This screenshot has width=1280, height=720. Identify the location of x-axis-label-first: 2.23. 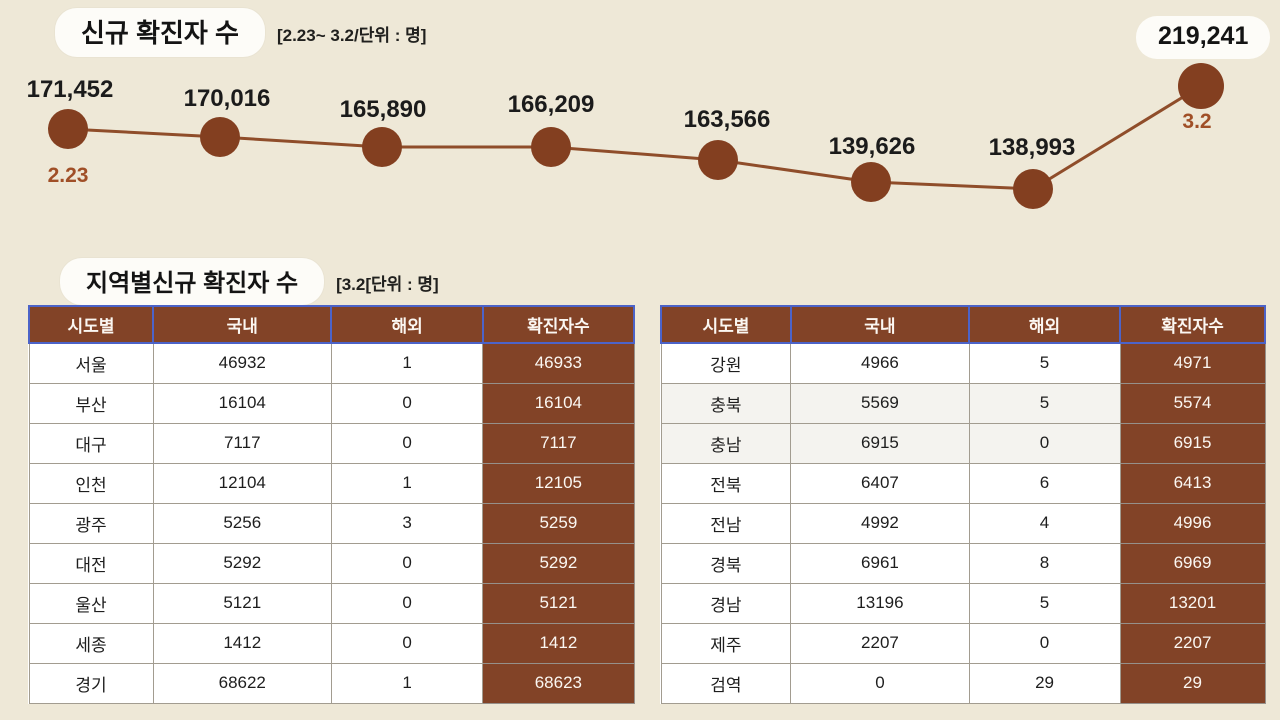
(68, 175).